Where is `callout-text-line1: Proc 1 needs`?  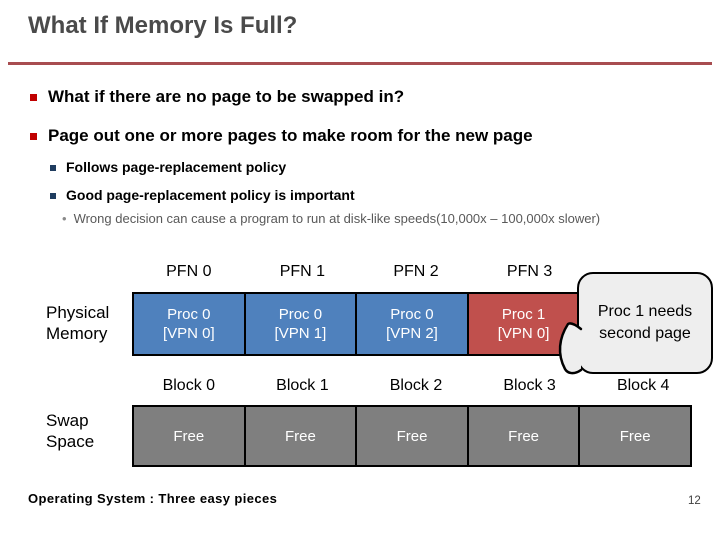 callout-text-line1: Proc 1 needs is located at coordinates (645, 311).